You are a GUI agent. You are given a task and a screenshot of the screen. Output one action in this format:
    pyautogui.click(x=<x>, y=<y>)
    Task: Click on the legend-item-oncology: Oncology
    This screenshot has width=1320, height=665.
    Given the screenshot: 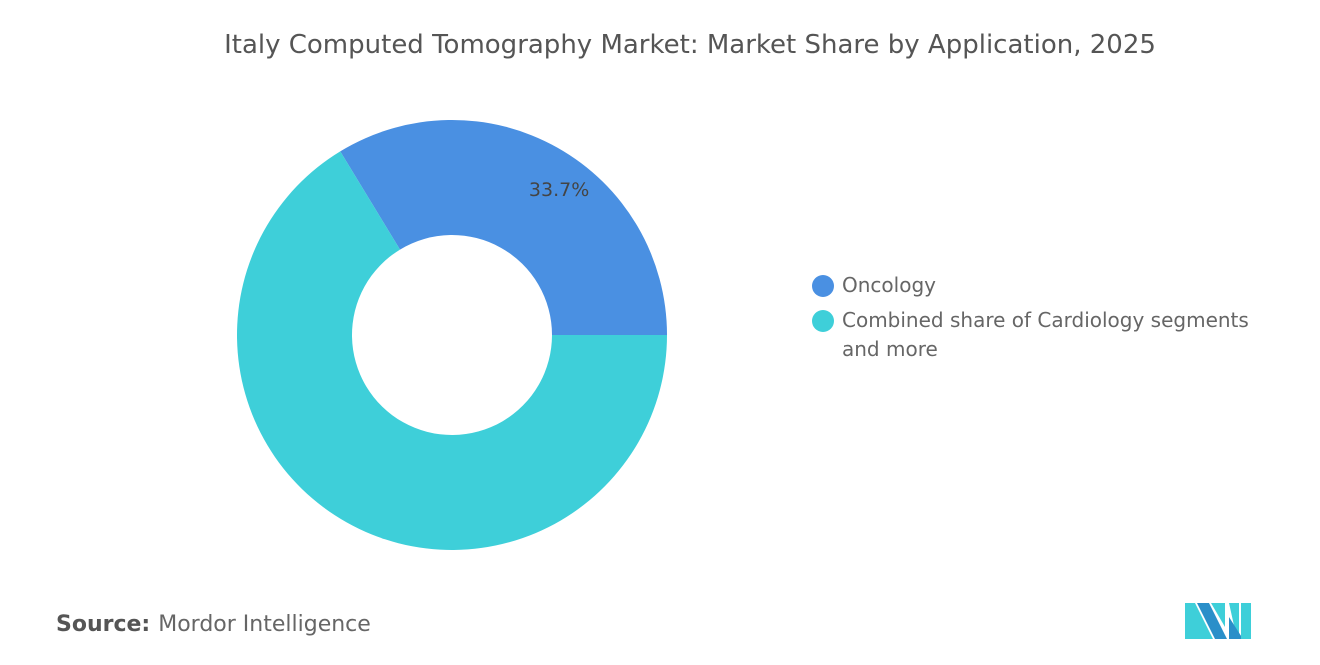 What is the action you would take?
    pyautogui.click(x=1047, y=285)
    